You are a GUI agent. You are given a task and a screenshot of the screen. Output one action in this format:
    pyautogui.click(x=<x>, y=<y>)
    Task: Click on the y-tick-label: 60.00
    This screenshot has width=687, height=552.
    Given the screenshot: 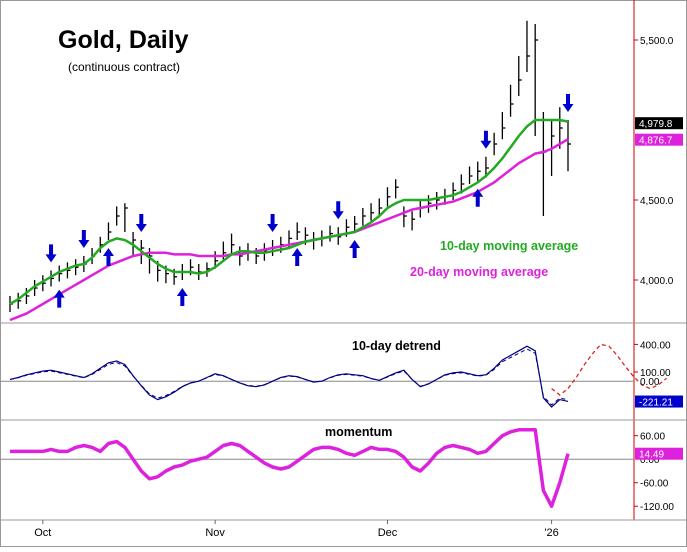 What is the action you would take?
    pyautogui.click(x=652, y=437)
    